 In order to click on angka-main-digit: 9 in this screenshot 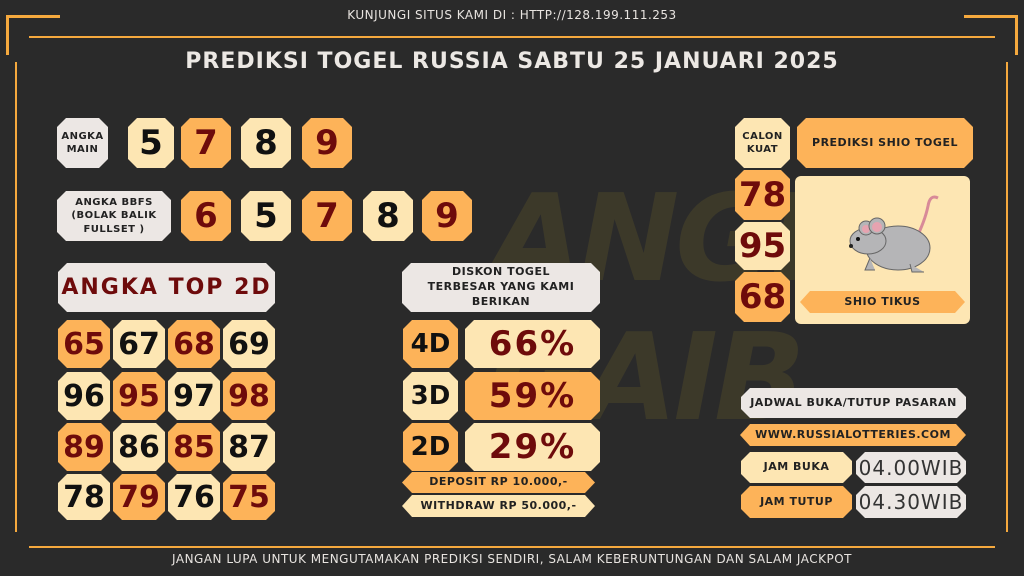, I will do `click(327, 143)`.